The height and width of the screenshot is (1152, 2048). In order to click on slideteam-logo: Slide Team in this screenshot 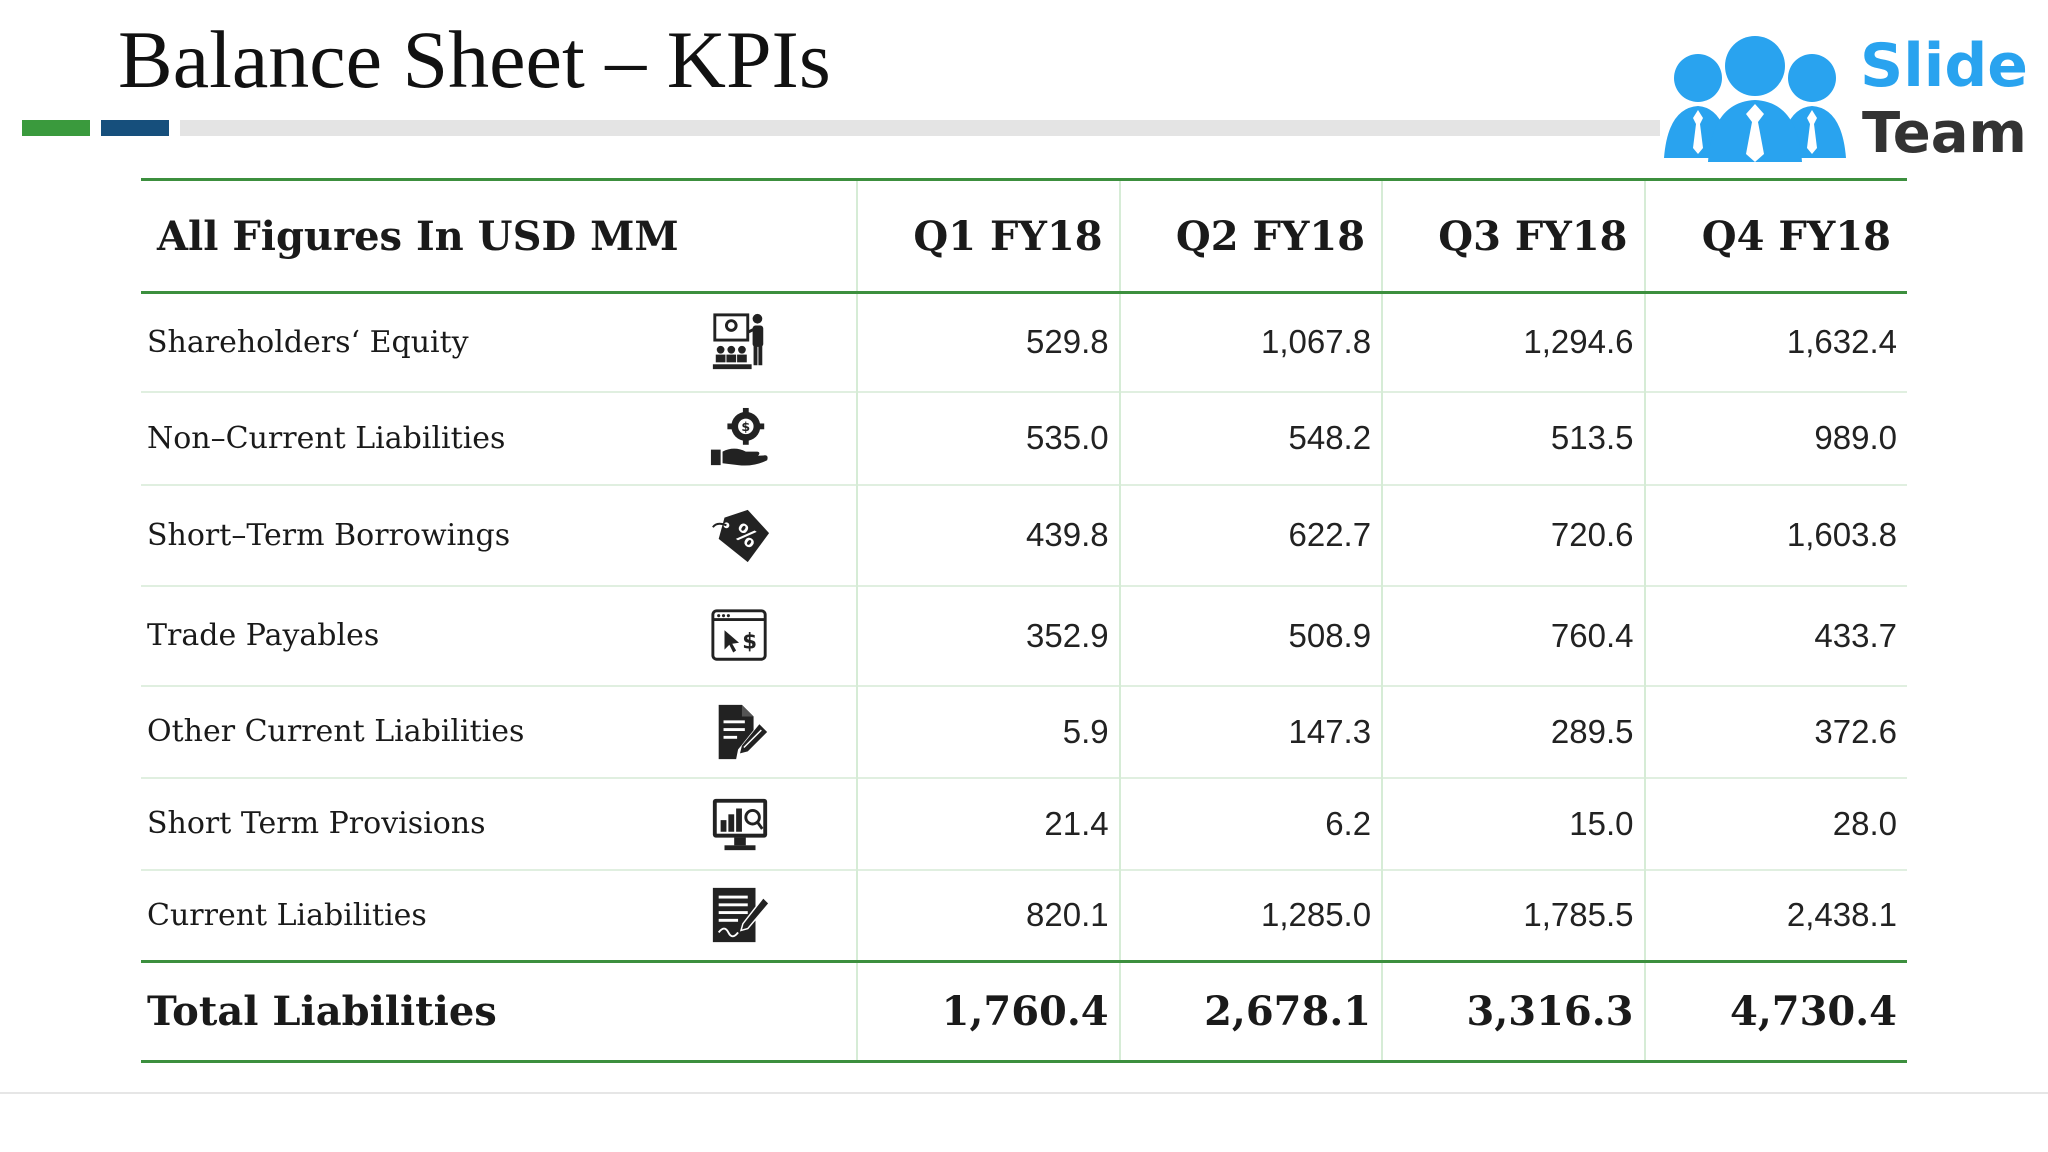, I will do `click(1845, 97)`.